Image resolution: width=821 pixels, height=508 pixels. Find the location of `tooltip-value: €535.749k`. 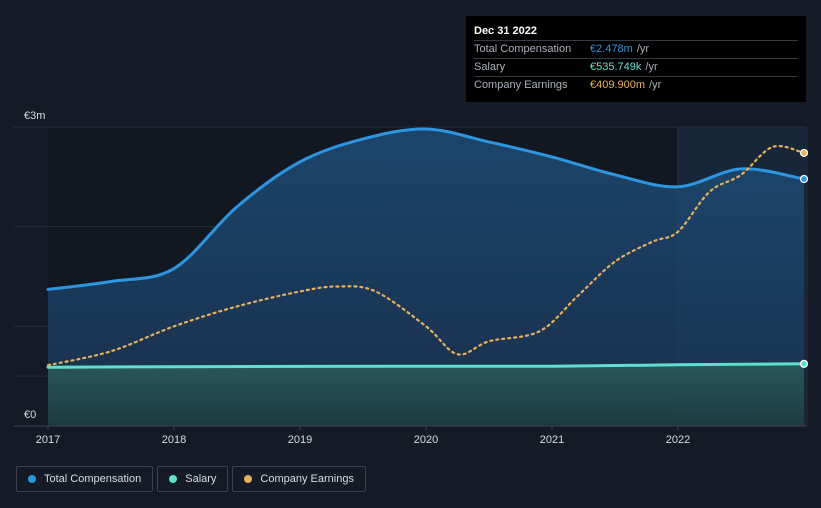

tooltip-value: €535.749k is located at coordinates (616, 67).